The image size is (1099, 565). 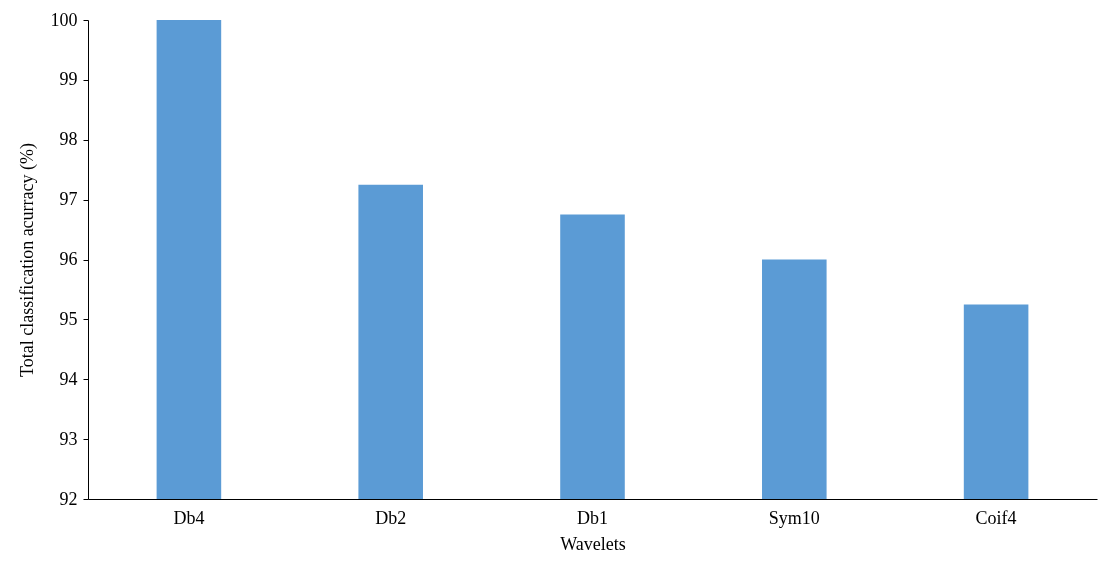 What do you see at coordinates (593, 543) in the screenshot?
I see `x-axis-title: Wavelets` at bounding box center [593, 543].